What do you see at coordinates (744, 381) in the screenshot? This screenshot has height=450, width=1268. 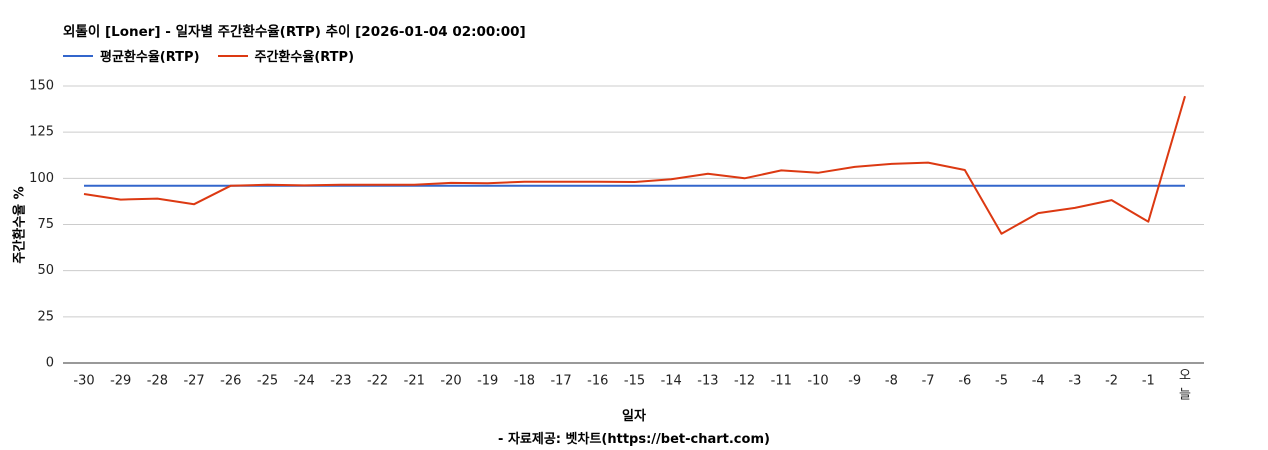 I see `x-tick-label: -12` at bounding box center [744, 381].